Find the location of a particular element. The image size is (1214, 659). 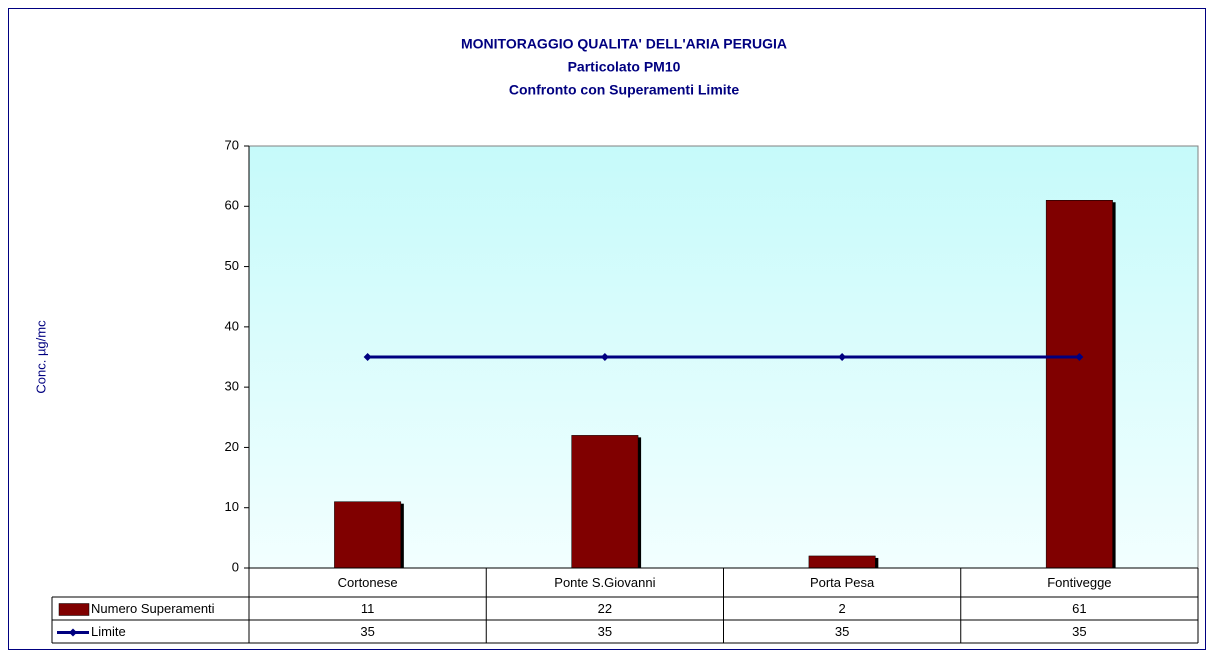

table-value: 11 is located at coordinates (368, 608).